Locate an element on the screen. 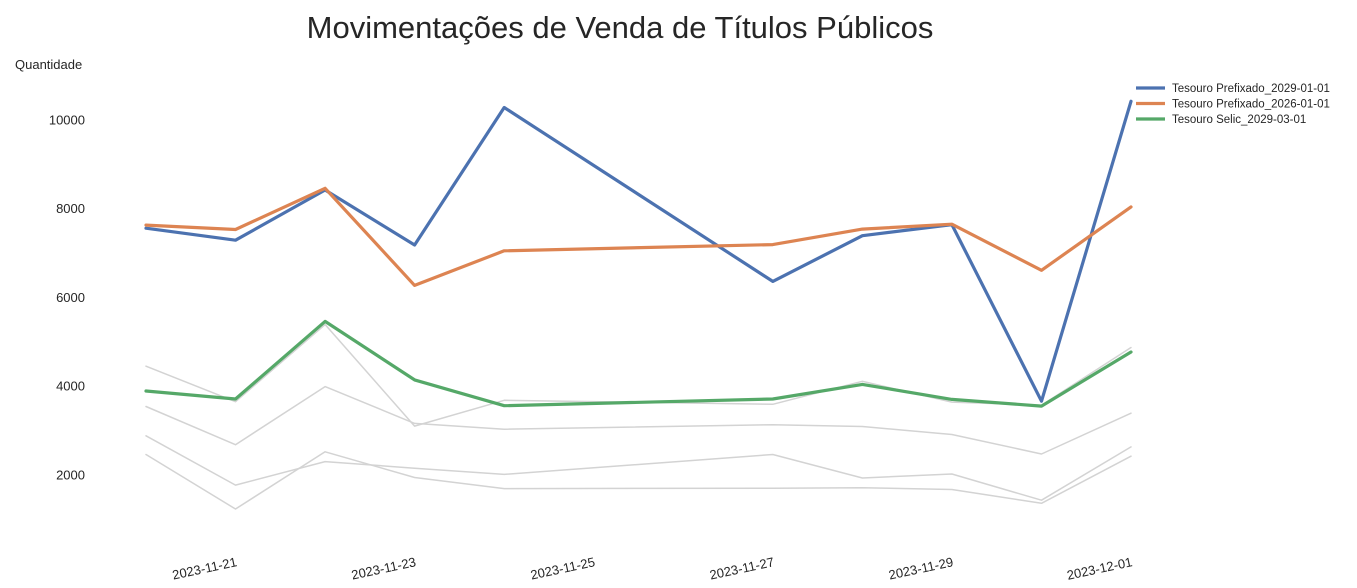 This screenshot has height=588, width=1357. legend-entry: Tesouro Selic_2029-03-01 is located at coordinates (1239, 120).